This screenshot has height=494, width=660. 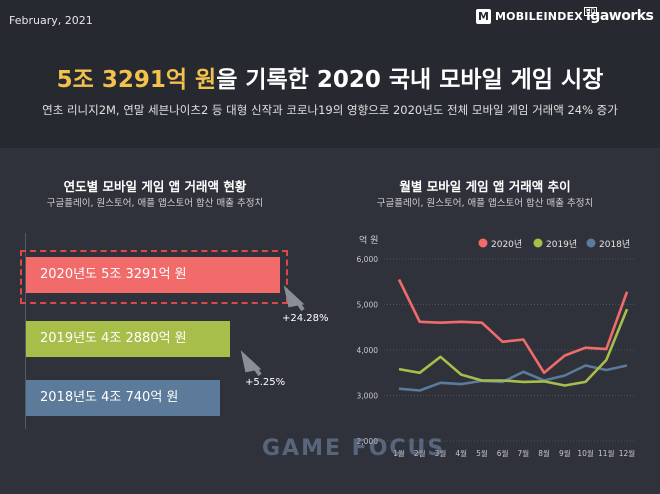 What do you see at coordinates (155, 186) in the screenshot?
I see `annual-chart-title: 연도별 모바일 게임 앱 거래액 현황` at bounding box center [155, 186].